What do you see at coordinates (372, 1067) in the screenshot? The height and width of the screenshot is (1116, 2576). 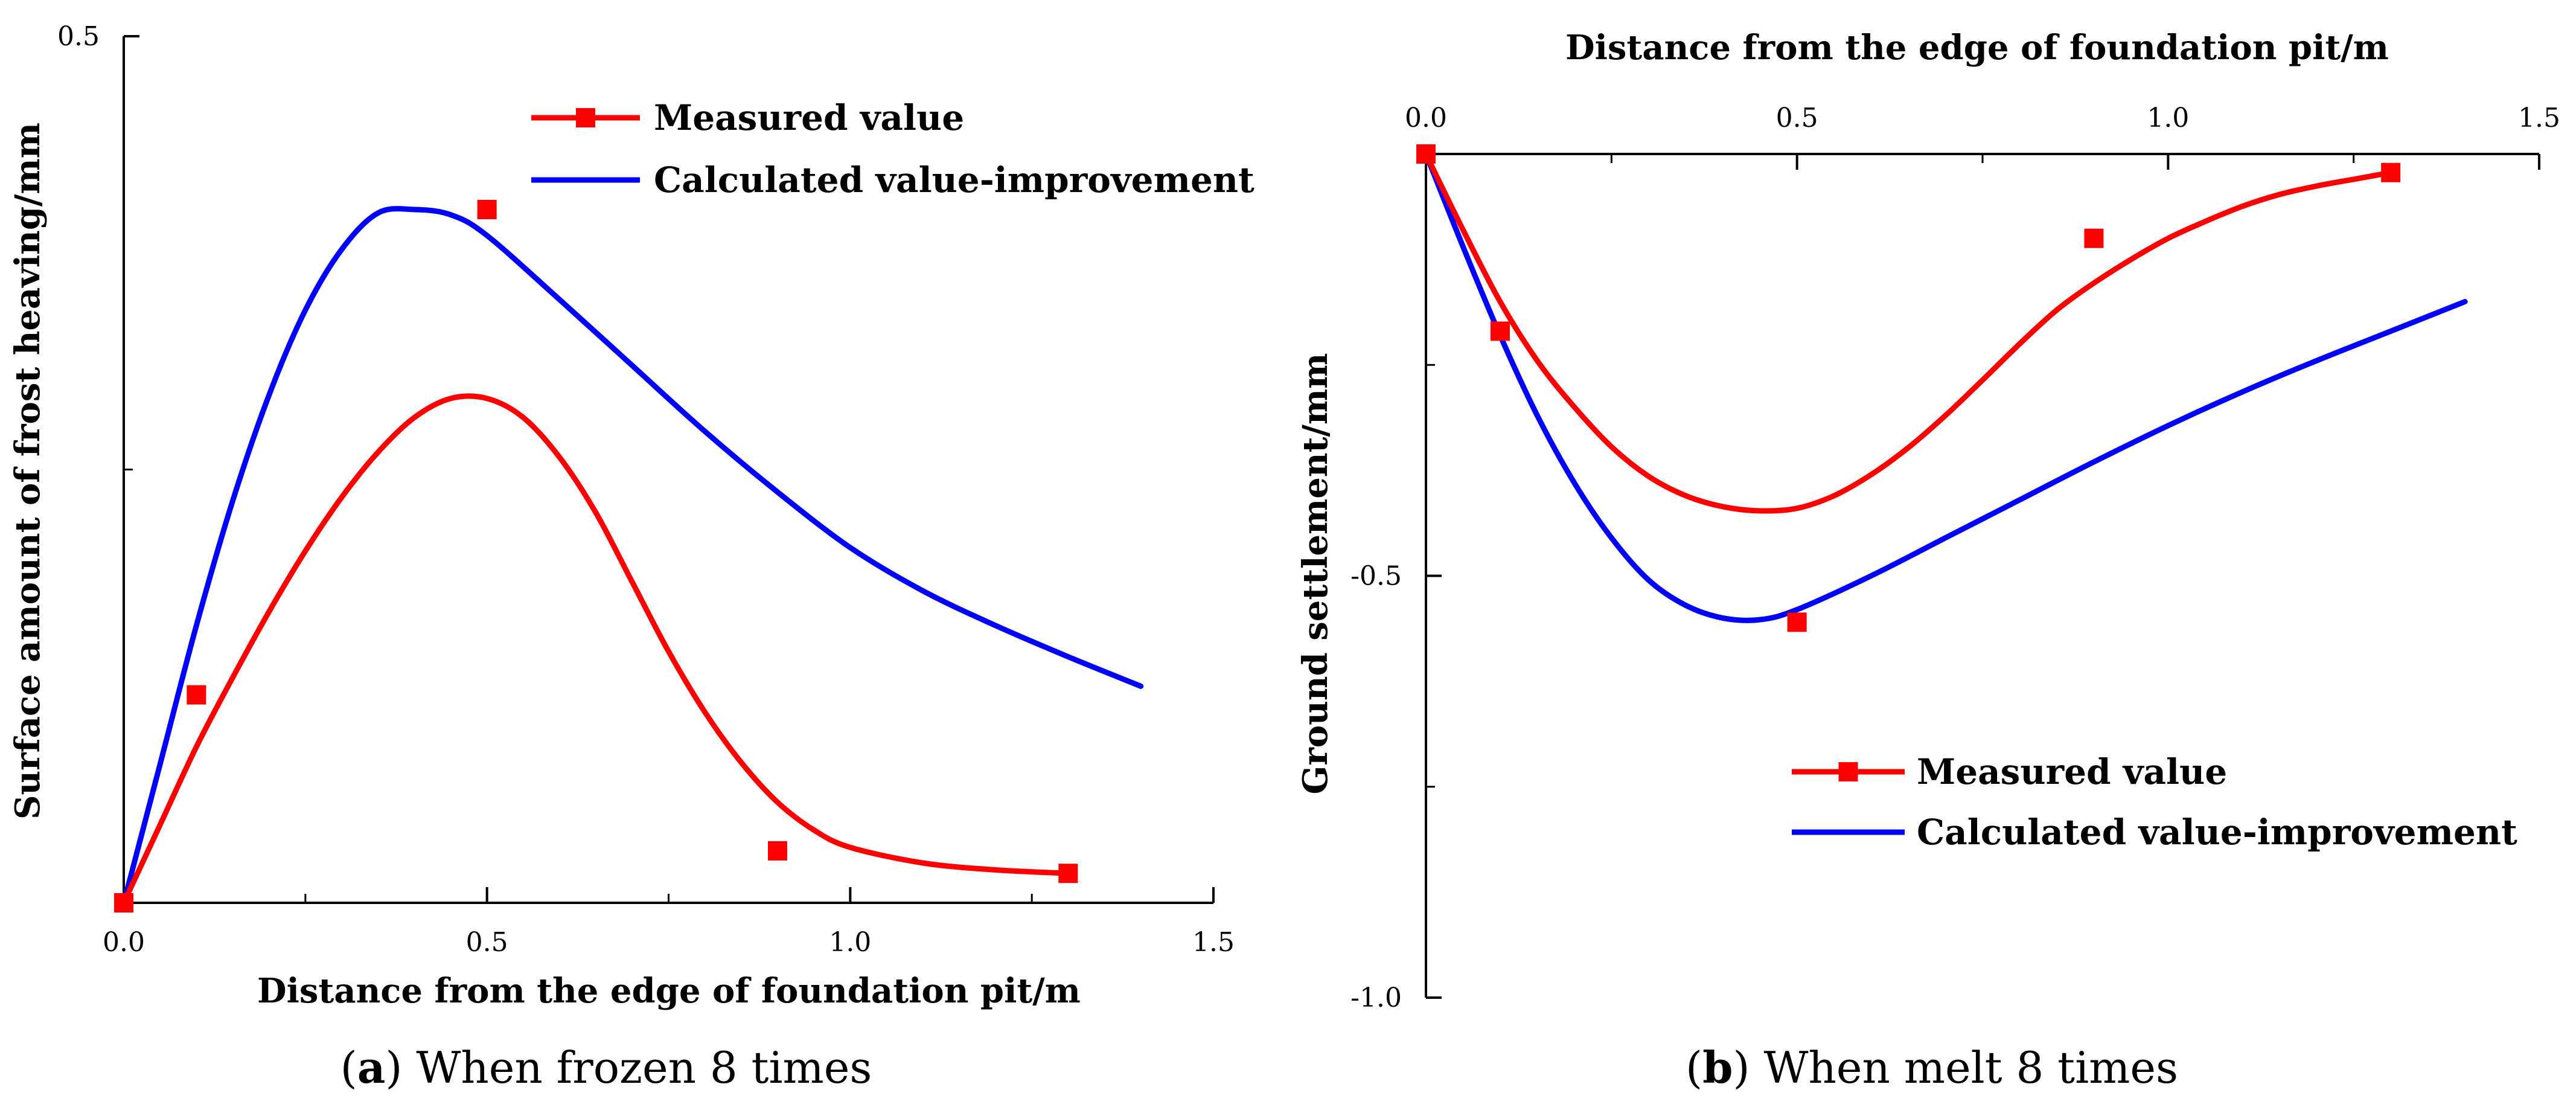 I see `caption-a-letter: a` at bounding box center [372, 1067].